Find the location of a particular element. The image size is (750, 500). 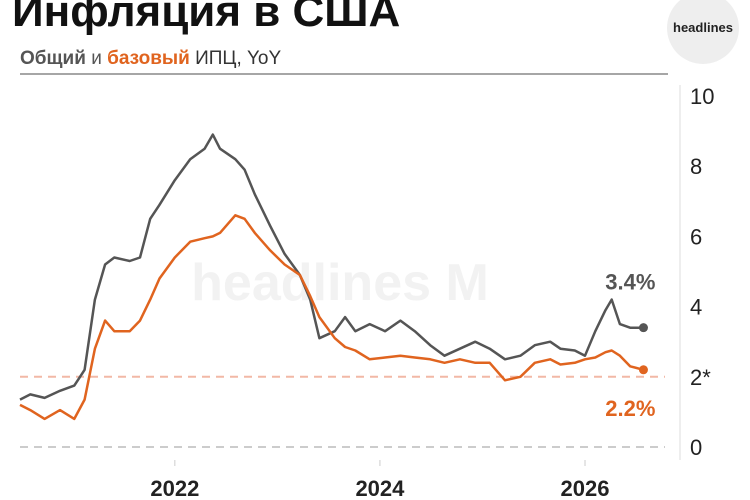

chart-subtitle: Общий и базовый ИПЦ, YoY is located at coordinates (150, 58).